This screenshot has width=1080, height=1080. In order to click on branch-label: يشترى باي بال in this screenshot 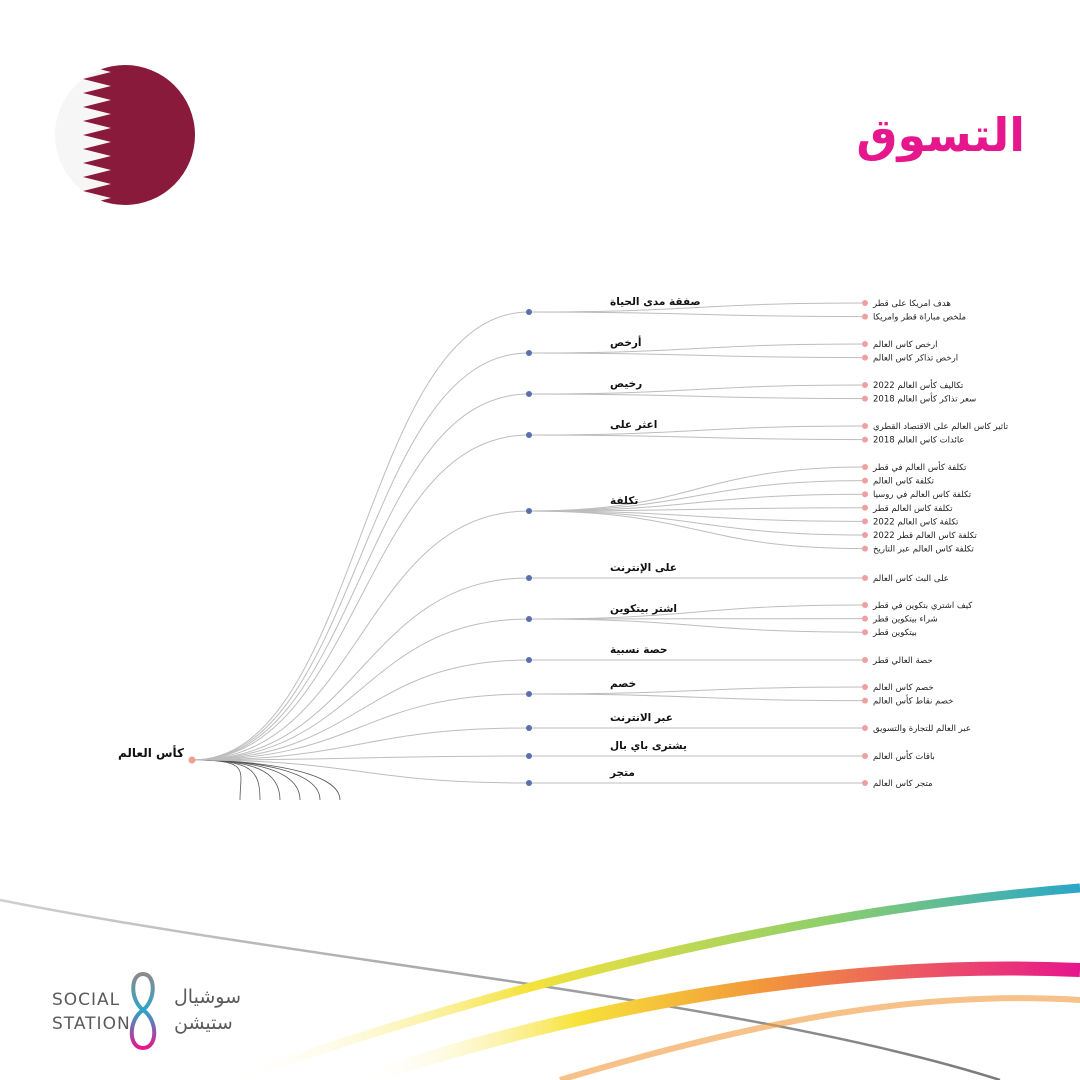, I will do `click(648, 746)`.